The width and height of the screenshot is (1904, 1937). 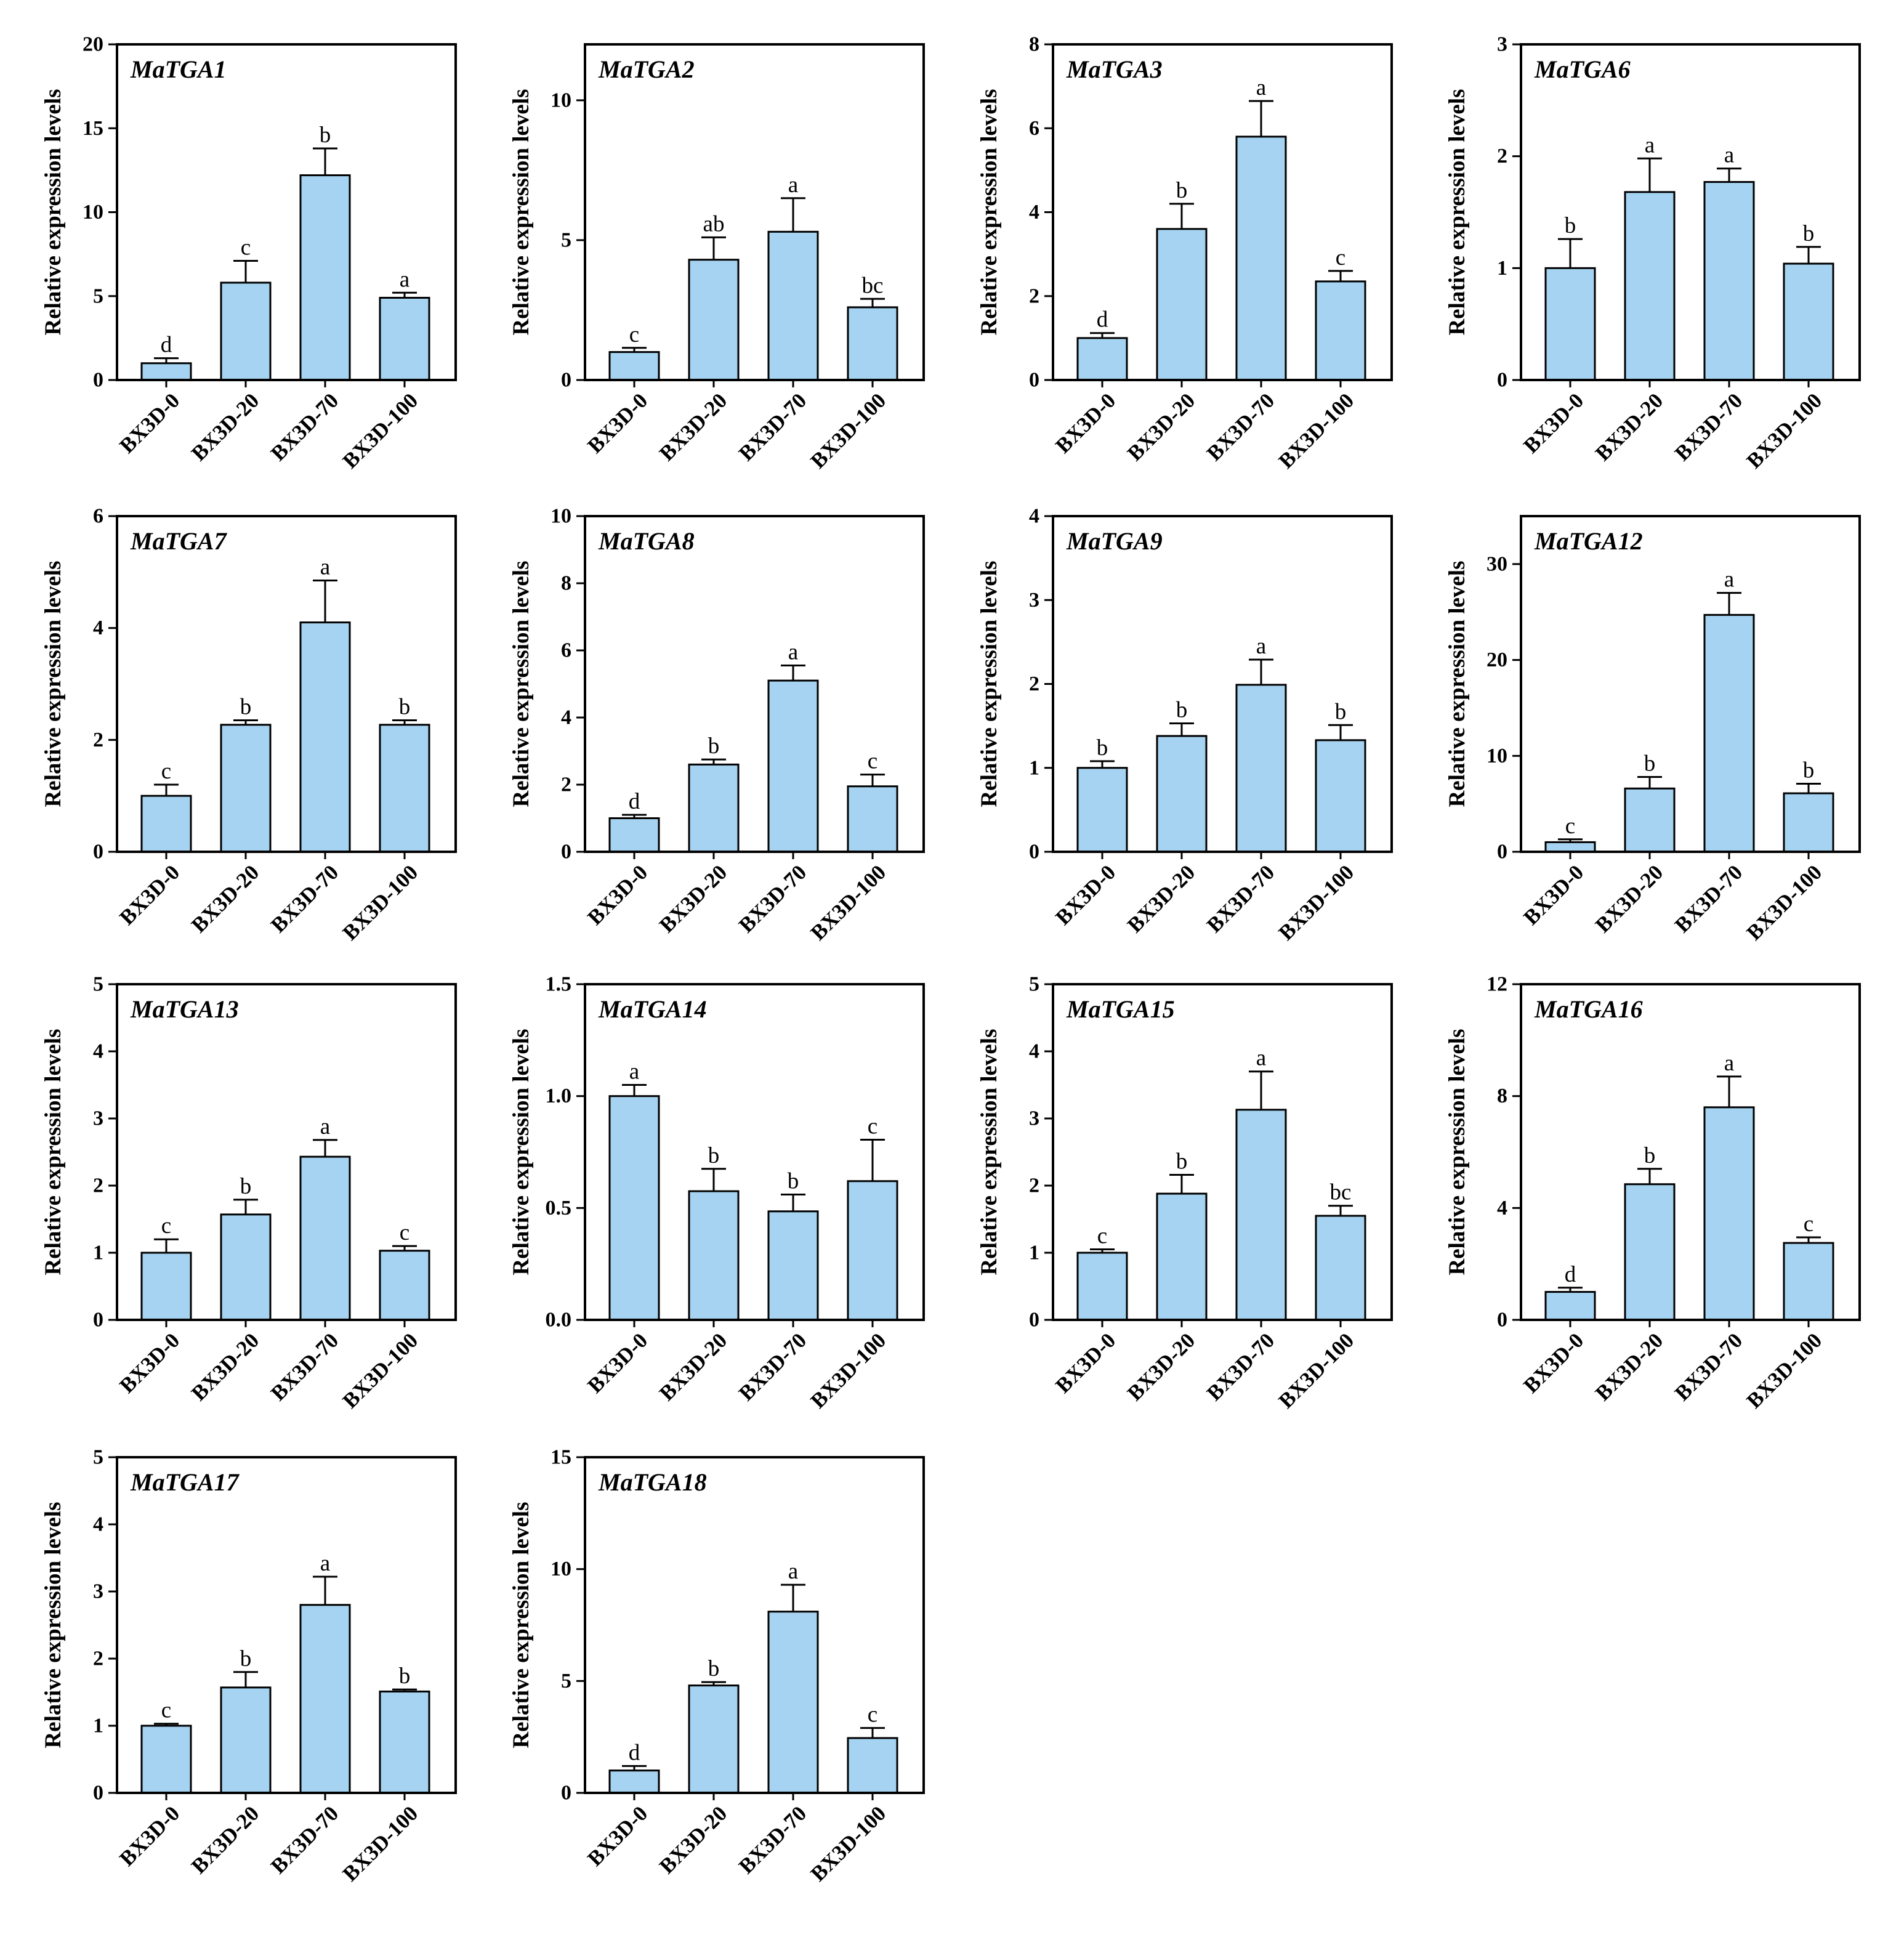 I want to click on y-tick-label-2: 5, so click(x=566, y=1681).